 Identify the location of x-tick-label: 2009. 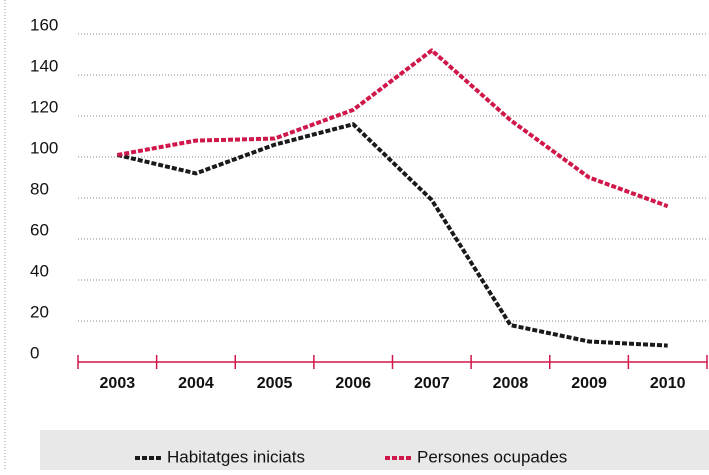
(589, 383).